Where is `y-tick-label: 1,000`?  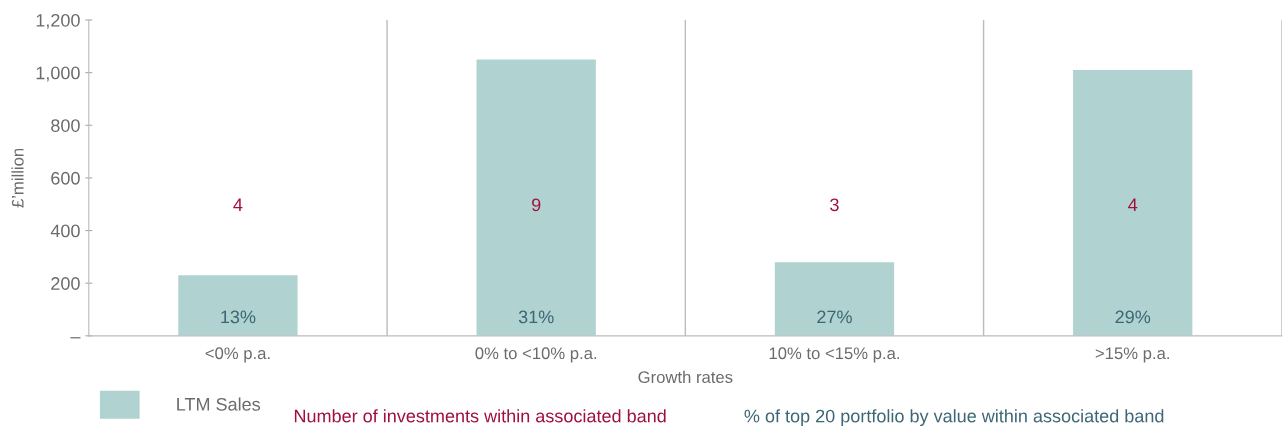 y-tick-label: 1,000 is located at coordinates (58, 74).